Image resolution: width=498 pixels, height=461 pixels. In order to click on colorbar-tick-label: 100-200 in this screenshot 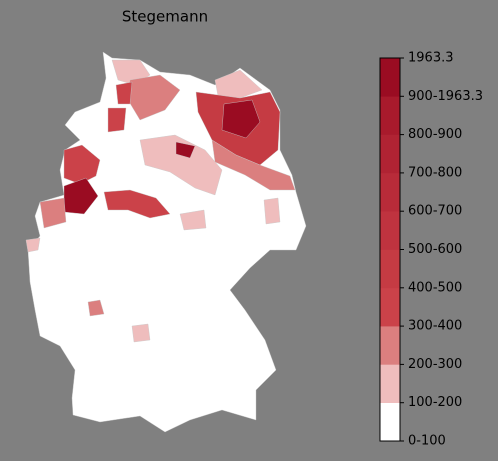, I will do `click(435, 402)`.